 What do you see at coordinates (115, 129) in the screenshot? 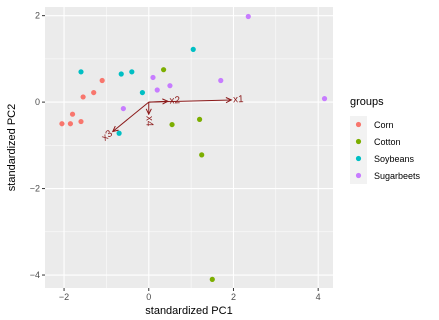
I see `arrowhead-x3` at bounding box center [115, 129].